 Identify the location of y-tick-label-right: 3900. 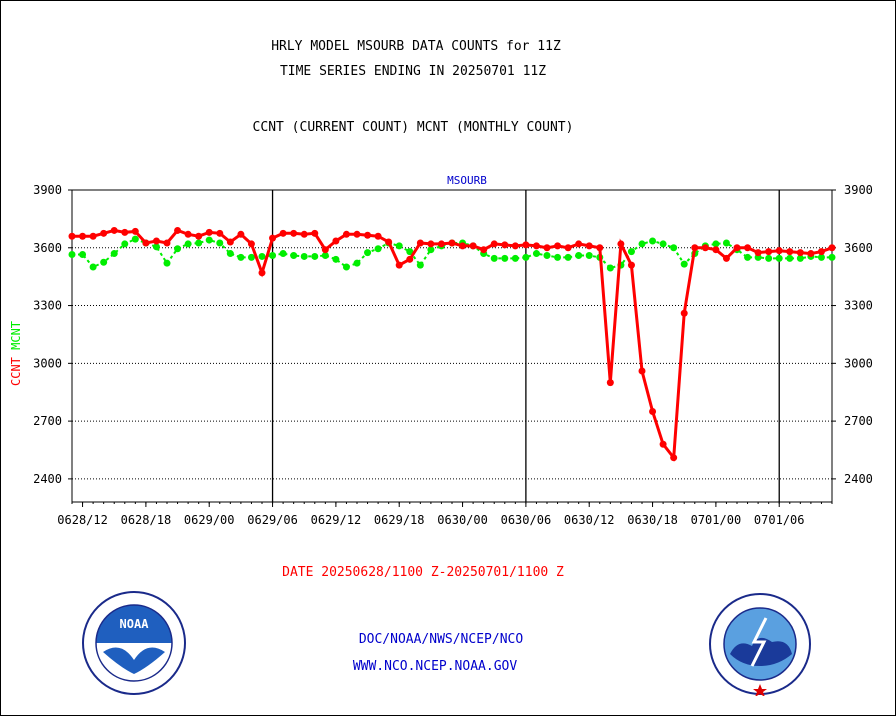
(858, 190).